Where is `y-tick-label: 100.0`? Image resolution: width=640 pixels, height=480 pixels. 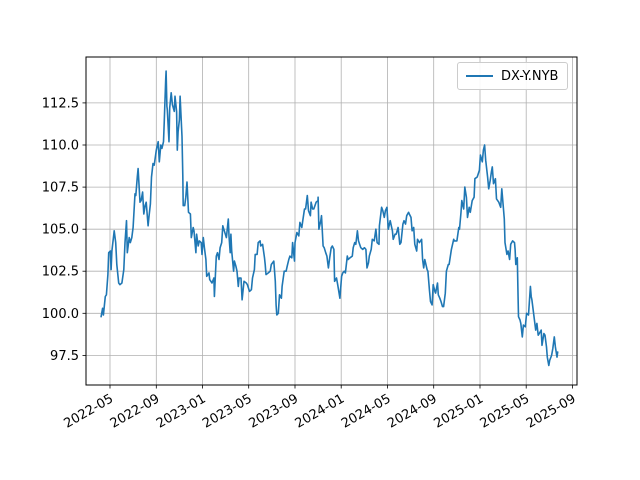 y-tick-label: 100.0 is located at coordinates (60, 314).